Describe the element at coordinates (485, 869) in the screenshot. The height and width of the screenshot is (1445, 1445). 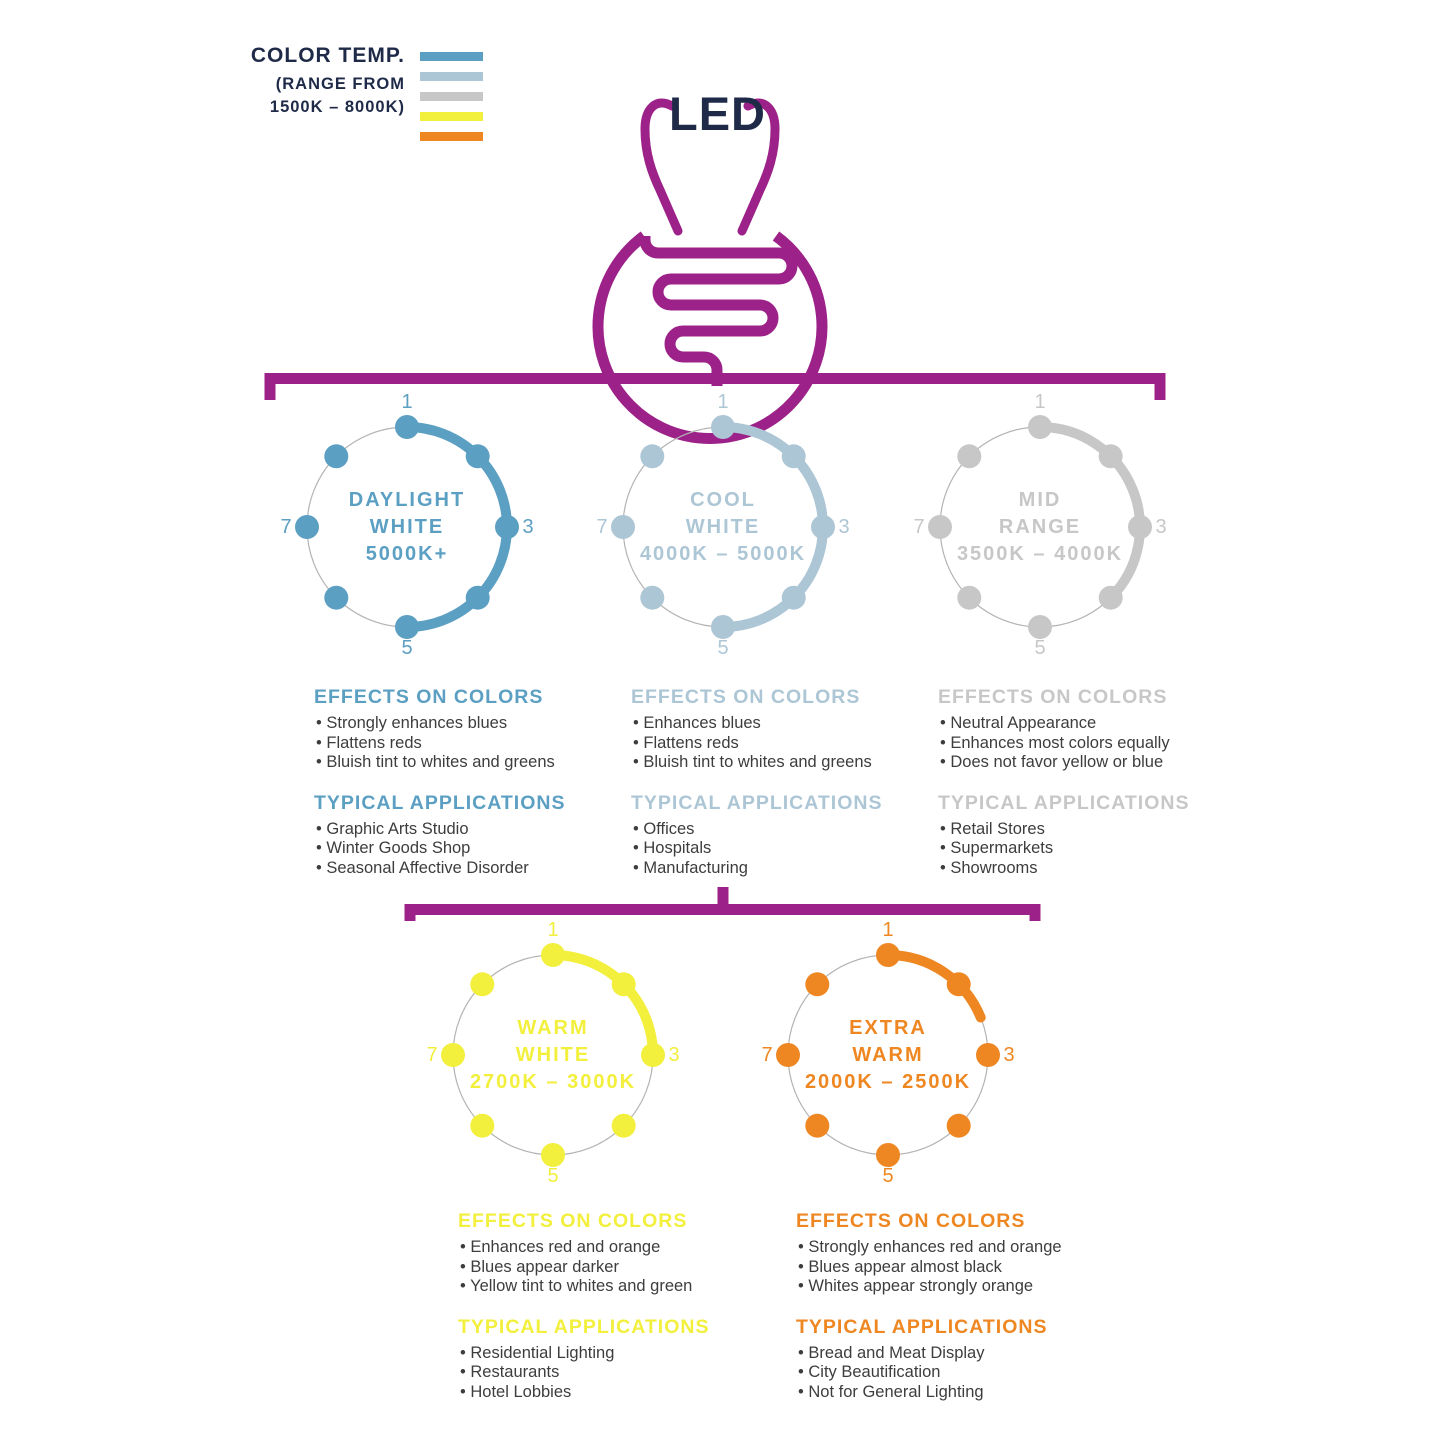
I see `list-item: Seasonal Affective Disorder` at that location.